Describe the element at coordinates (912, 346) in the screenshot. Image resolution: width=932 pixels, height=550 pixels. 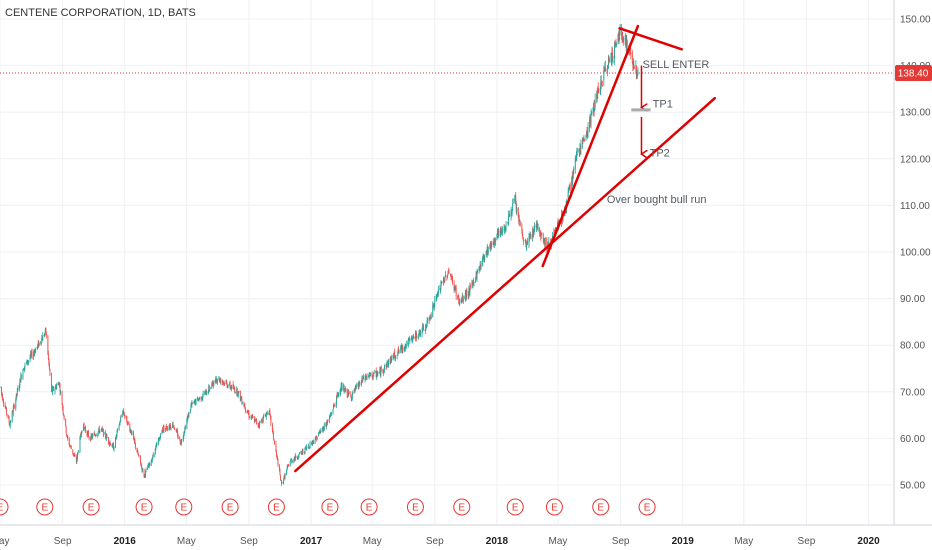
I see `y-tick-label: 80.00` at that location.